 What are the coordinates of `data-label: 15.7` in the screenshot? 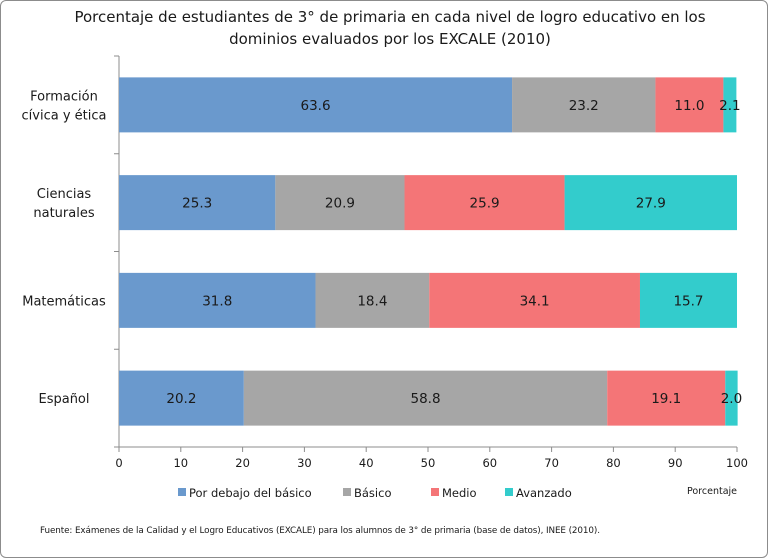 It's located at (688, 301).